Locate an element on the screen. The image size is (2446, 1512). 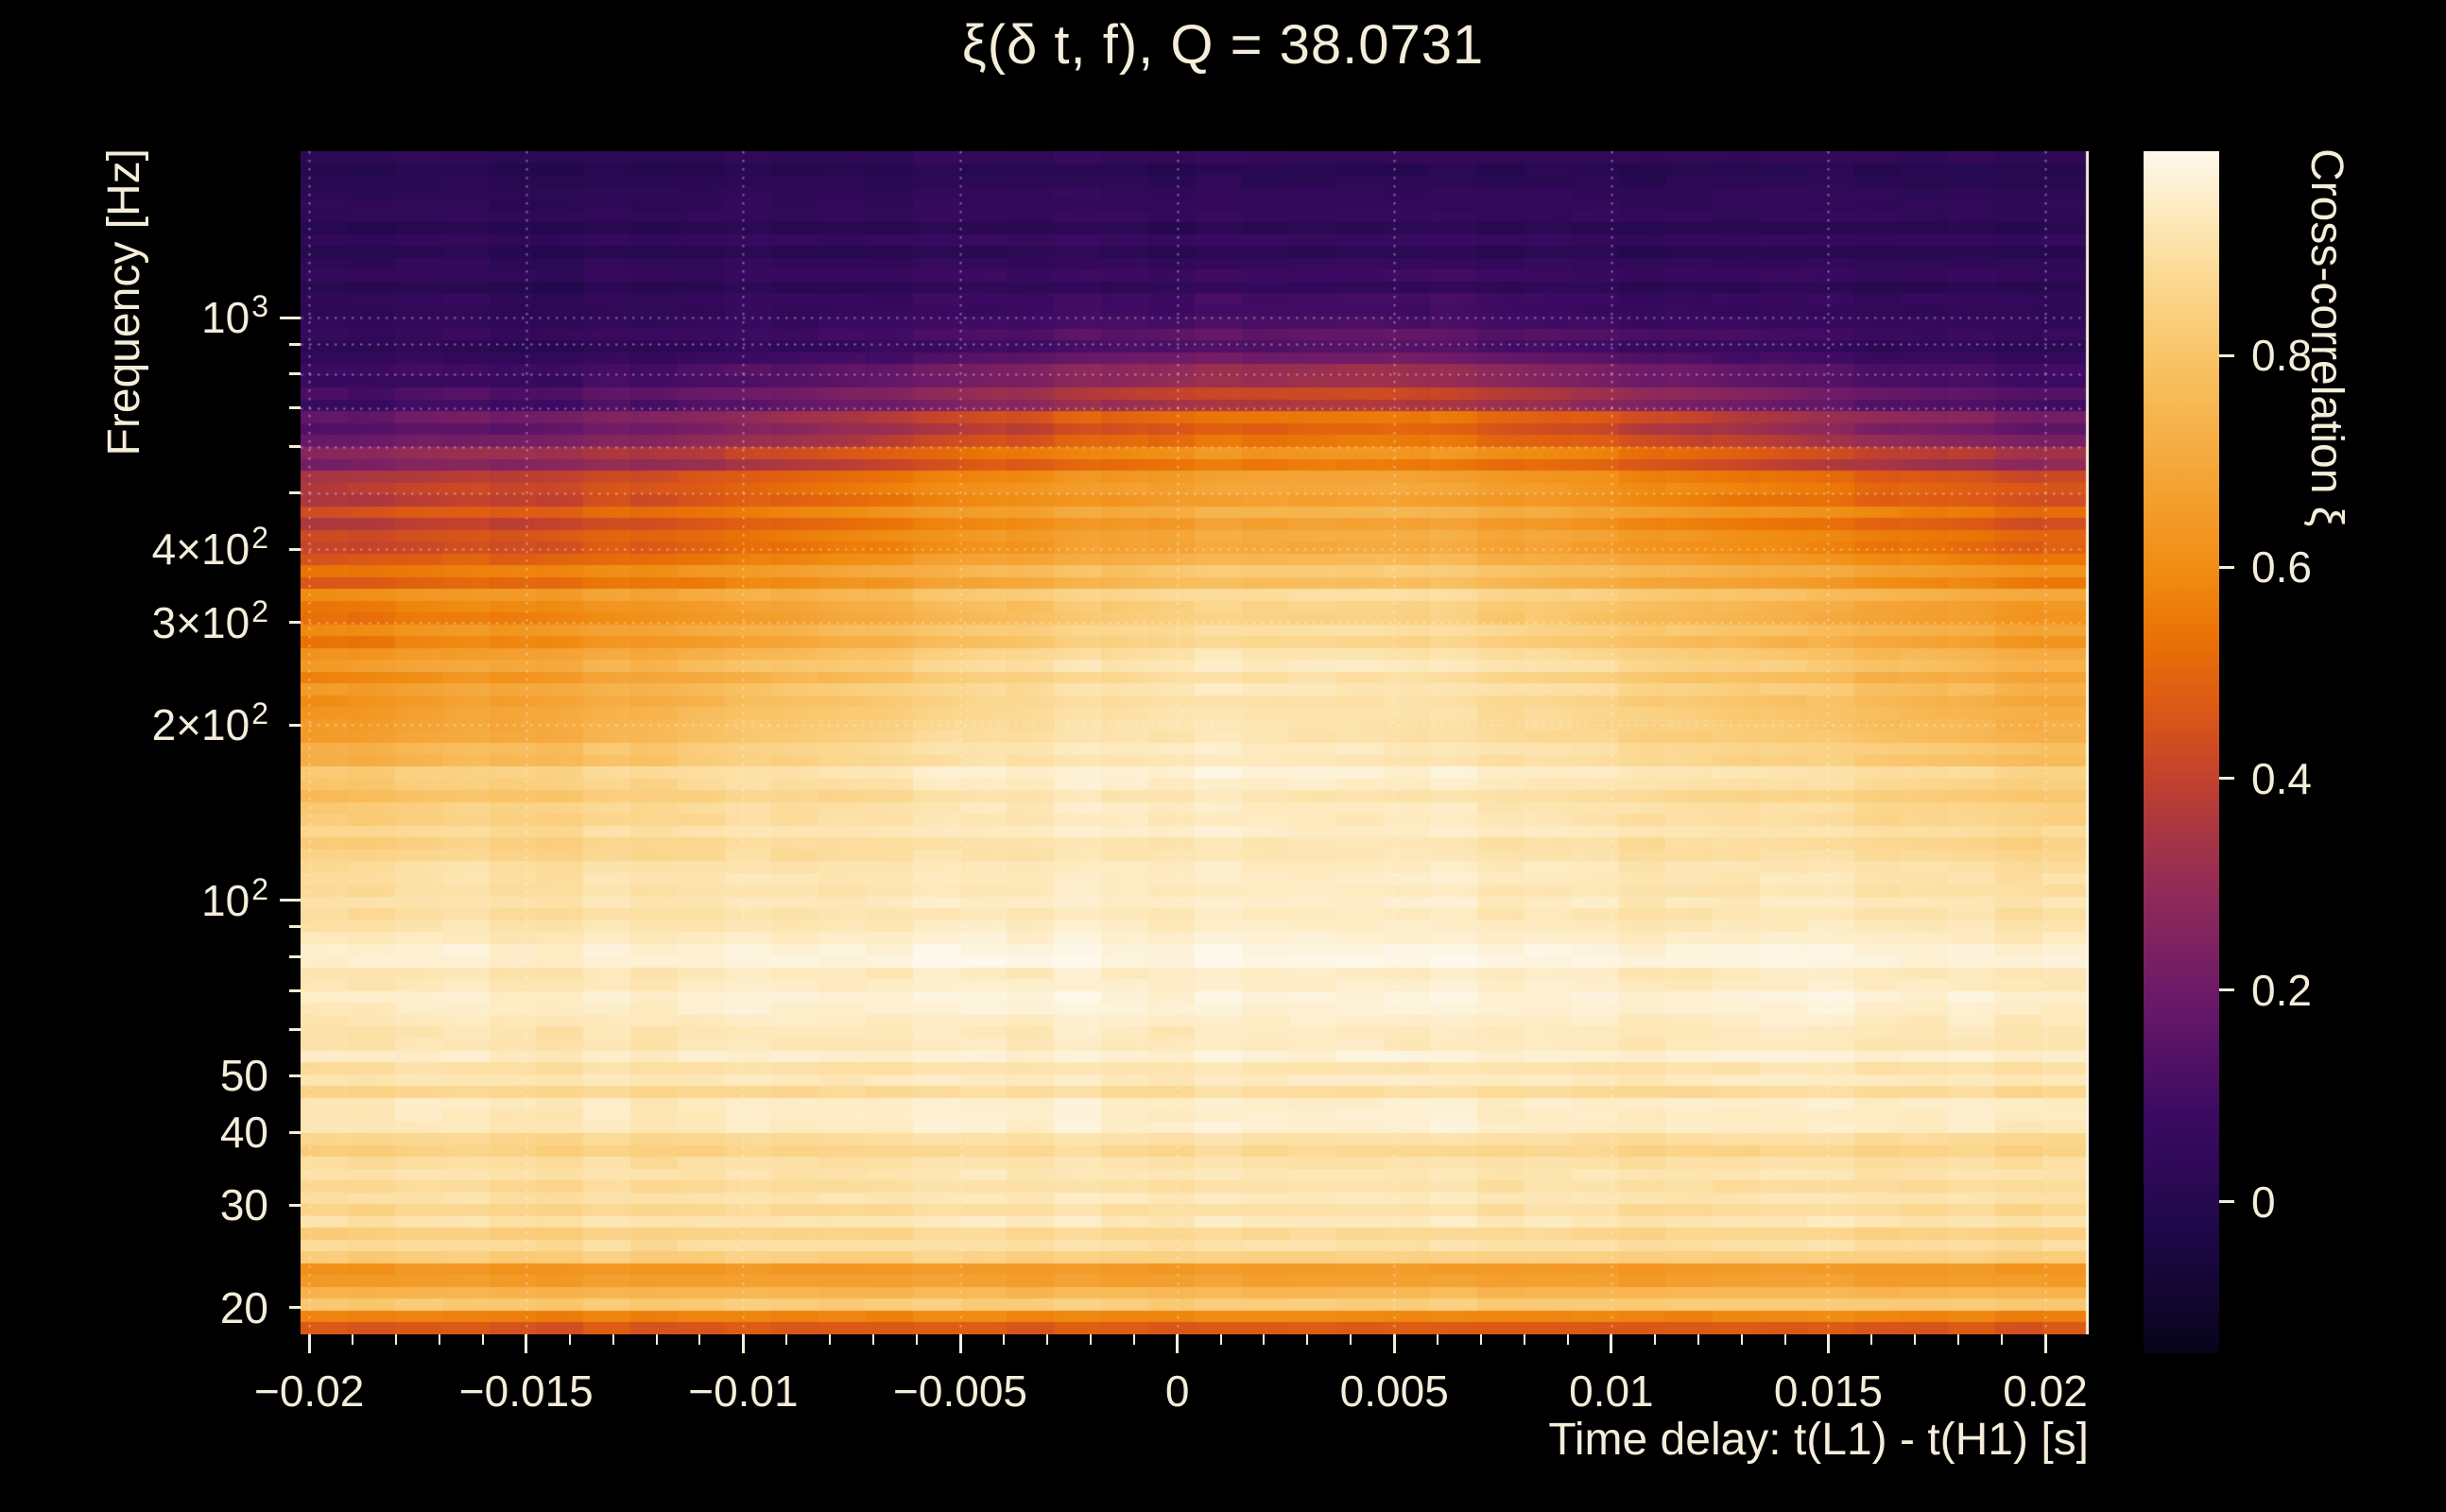
y-tick-exponent: 3 is located at coordinates (259, 306).